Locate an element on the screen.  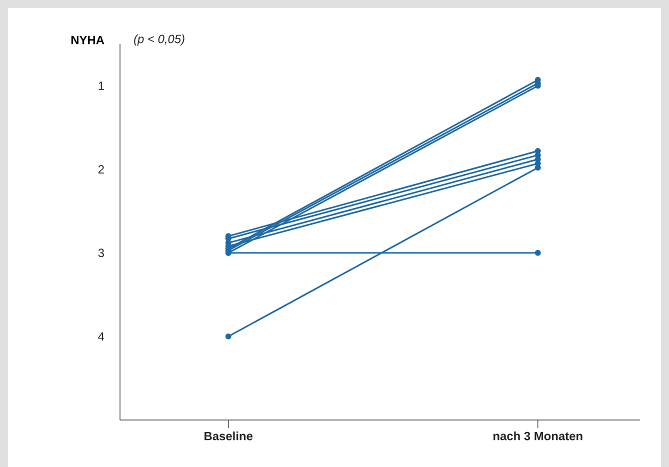
y-axis-title: NYHA is located at coordinates (87, 40).